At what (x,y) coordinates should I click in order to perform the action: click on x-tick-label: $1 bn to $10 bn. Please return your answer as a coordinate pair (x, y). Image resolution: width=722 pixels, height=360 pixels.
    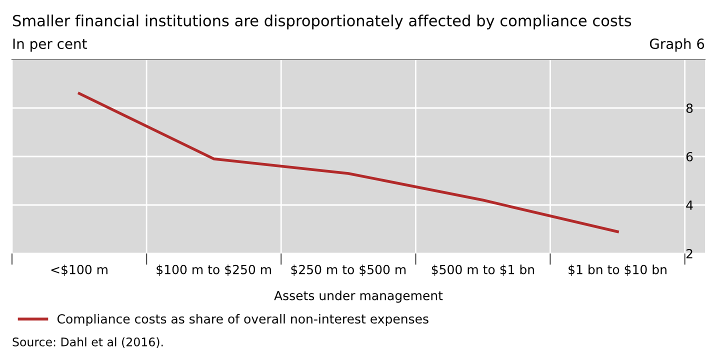
    Looking at the image, I should click on (617, 270).